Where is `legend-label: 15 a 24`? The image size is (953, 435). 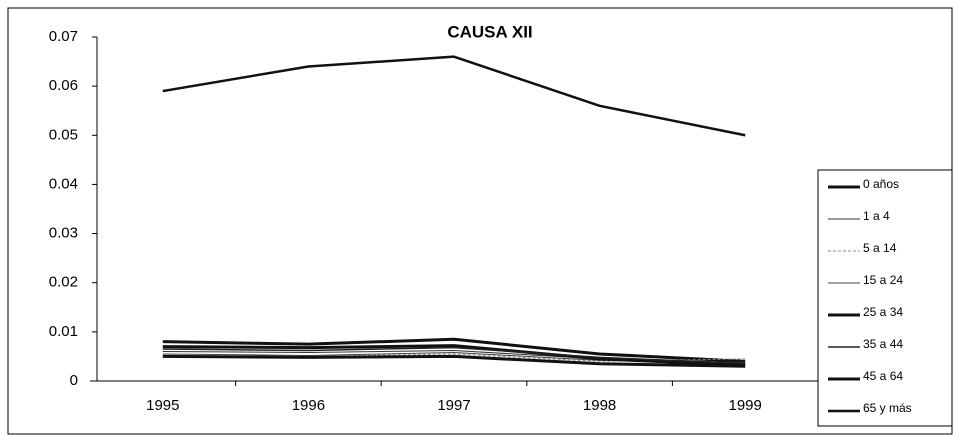
legend-label: 15 a 24 is located at coordinates (883, 280).